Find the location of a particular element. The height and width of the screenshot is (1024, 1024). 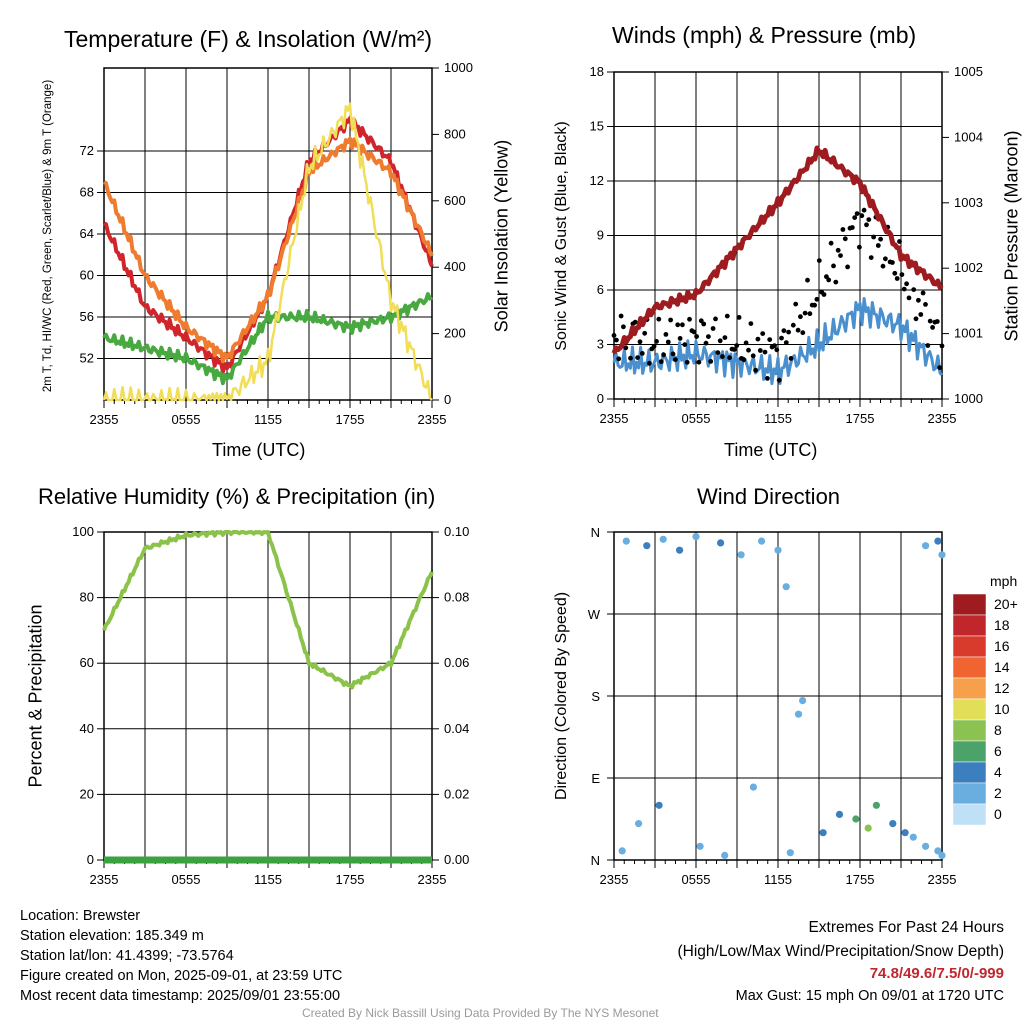

legend-label: 8 is located at coordinates (998, 730).